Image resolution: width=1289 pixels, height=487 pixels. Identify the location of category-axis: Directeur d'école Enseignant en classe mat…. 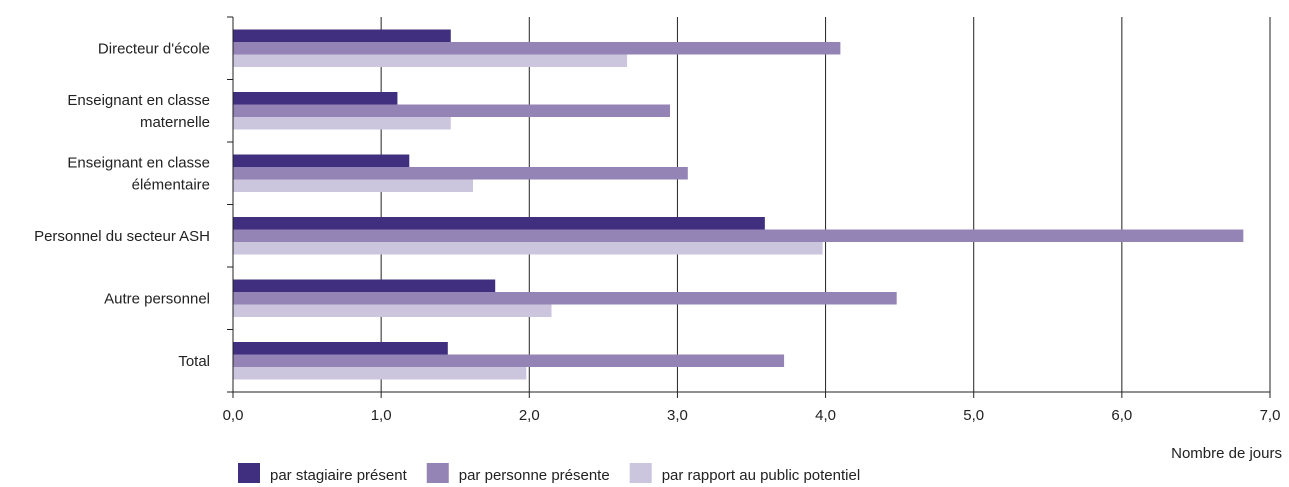
(134, 204).